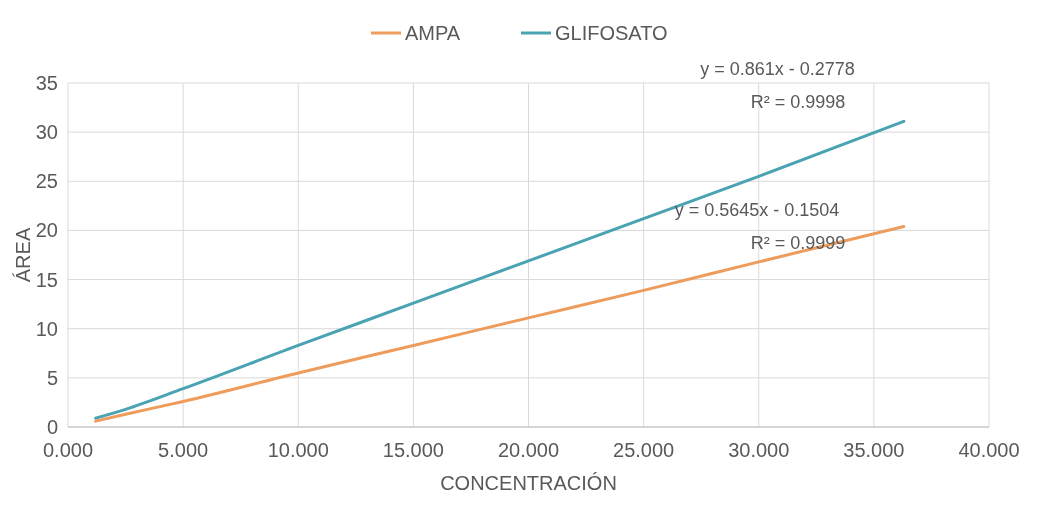 The width and height of the screenshot is (1042, 520). I want to click on x-tick-label: 25.000, so click(644, 450).